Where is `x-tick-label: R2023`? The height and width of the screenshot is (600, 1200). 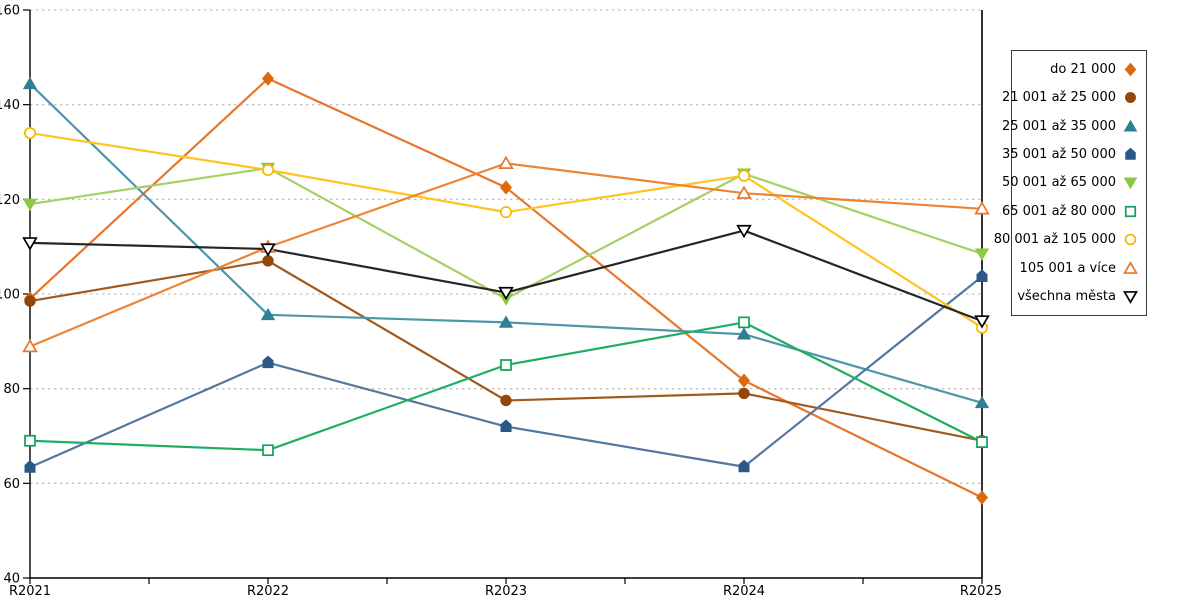
x-tick-label: R2023 is located at coordinates (506, 591).